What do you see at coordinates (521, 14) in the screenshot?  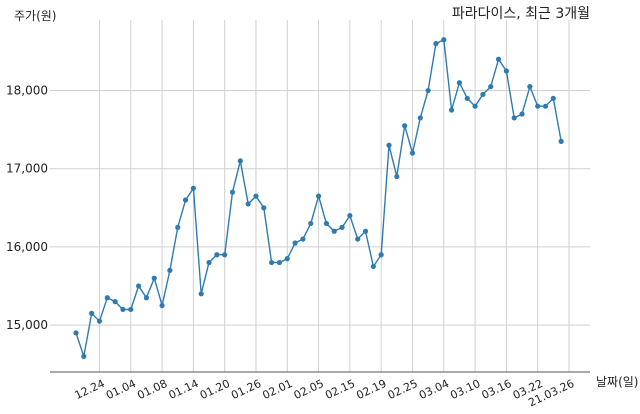 I see `chart-title: 파라다이스, 최근 3개월` at bounding box center [521, 14].